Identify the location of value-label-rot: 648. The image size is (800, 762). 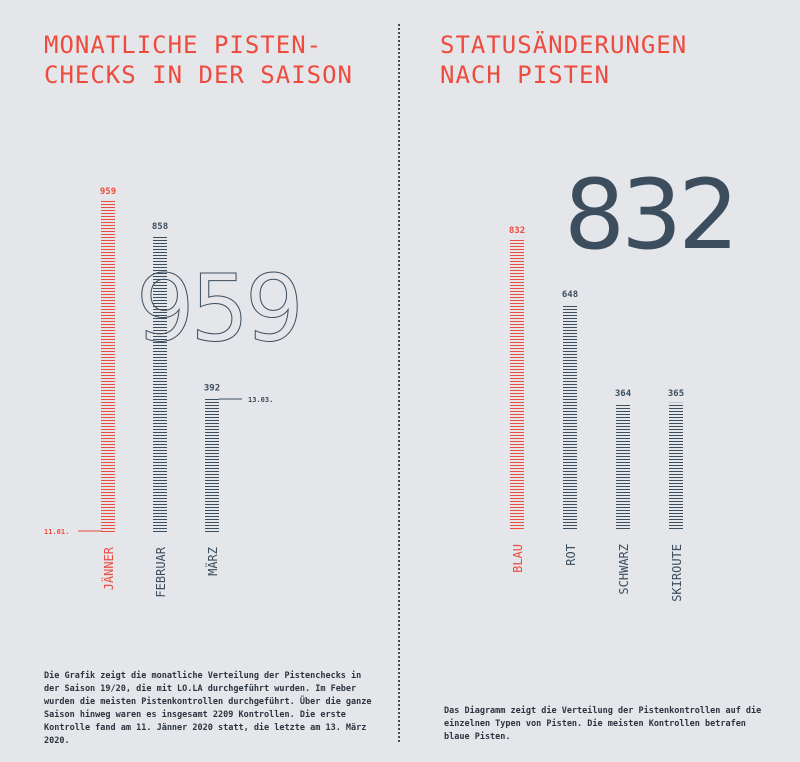
(570, 295).